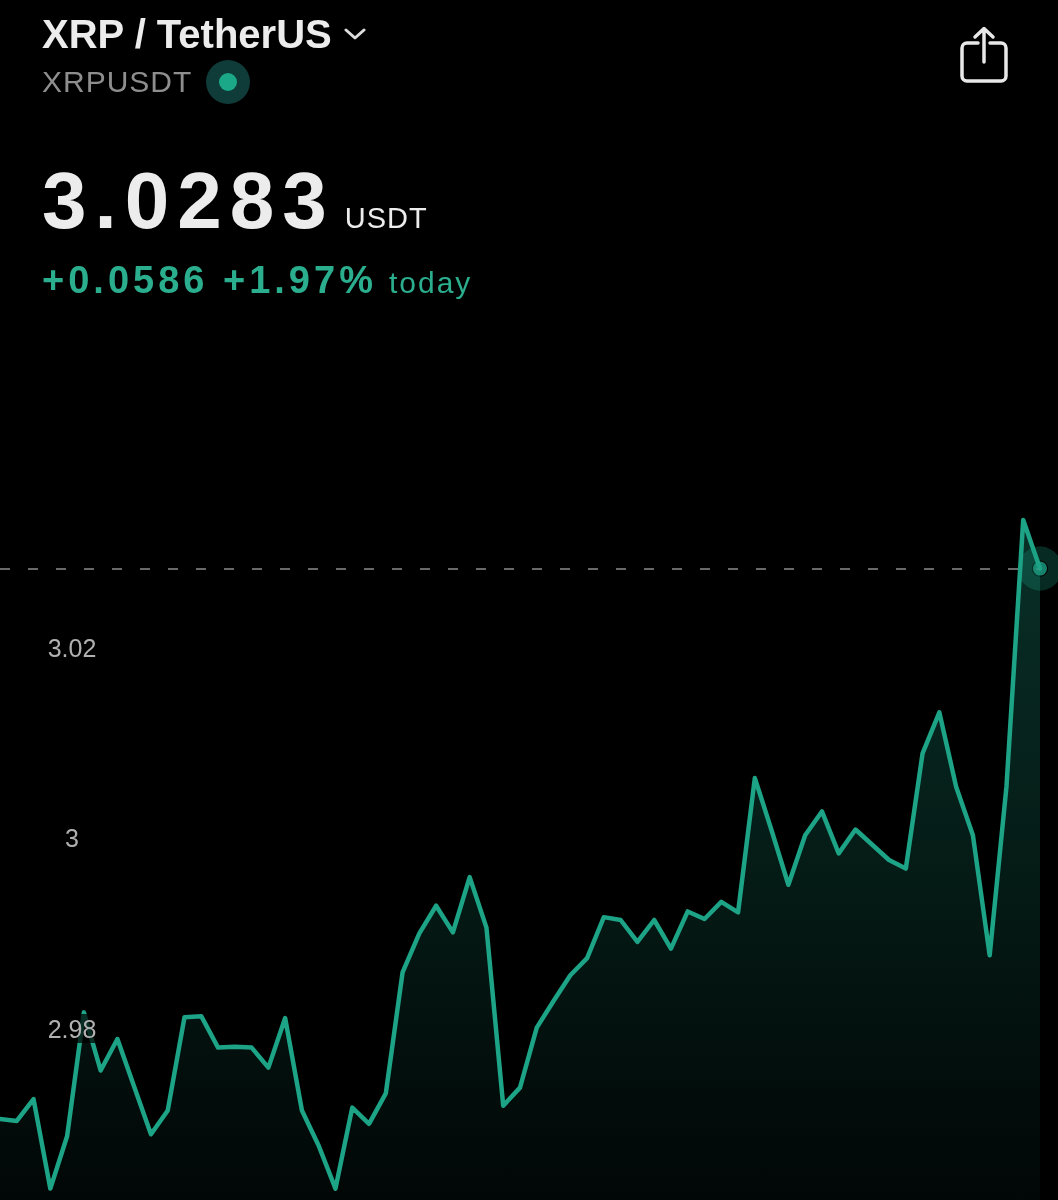 The image size is (1058, 1200). I want to click on y-tick-label: 3.02, so click(72, 647).